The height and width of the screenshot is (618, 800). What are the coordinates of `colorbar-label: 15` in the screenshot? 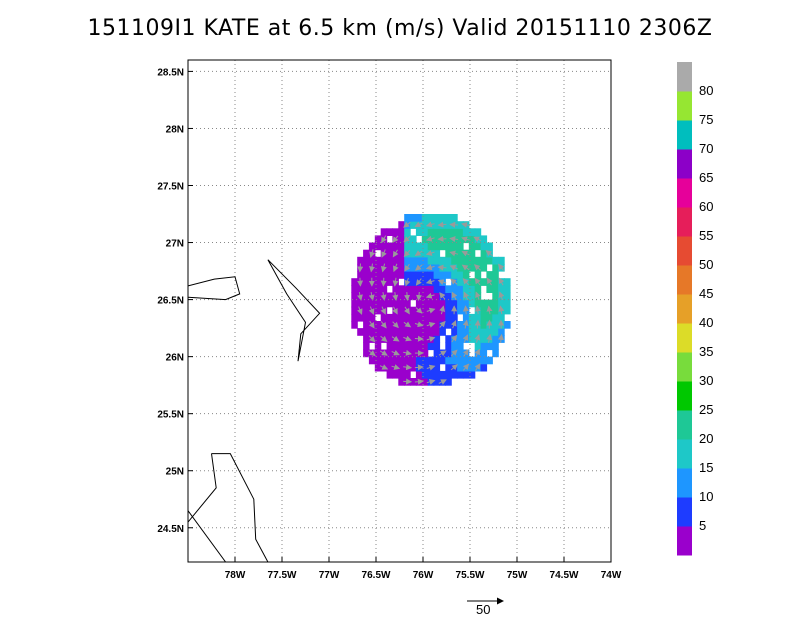 It's located at (706, 467).